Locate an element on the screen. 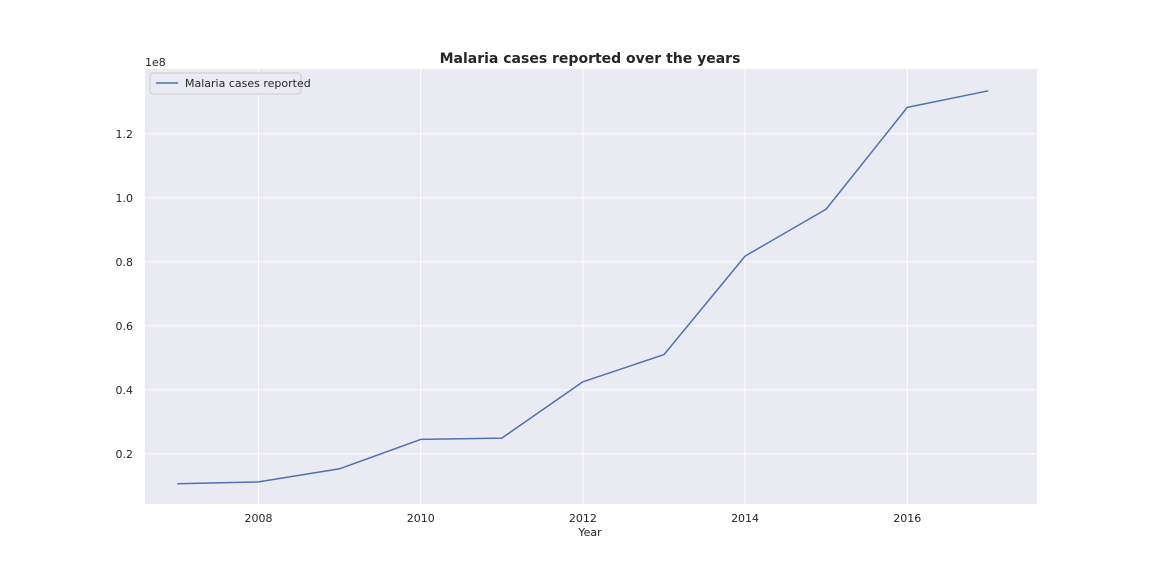 Image resolution: width=1152 pixels, height=576 pixels. x-axis: 2008 2010 2012 2014 2016 is located at coordinates (583, 518).